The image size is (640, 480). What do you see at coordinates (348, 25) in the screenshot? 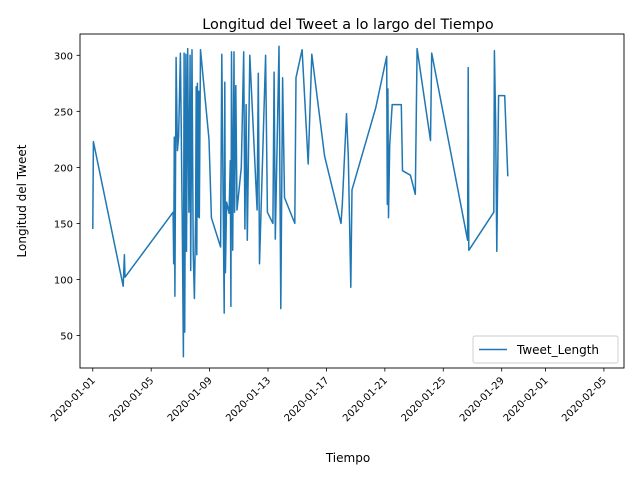
I see `chart-title: Longitud del Tweet a lo largo del Tiempo` at bounding box center [348, 25].